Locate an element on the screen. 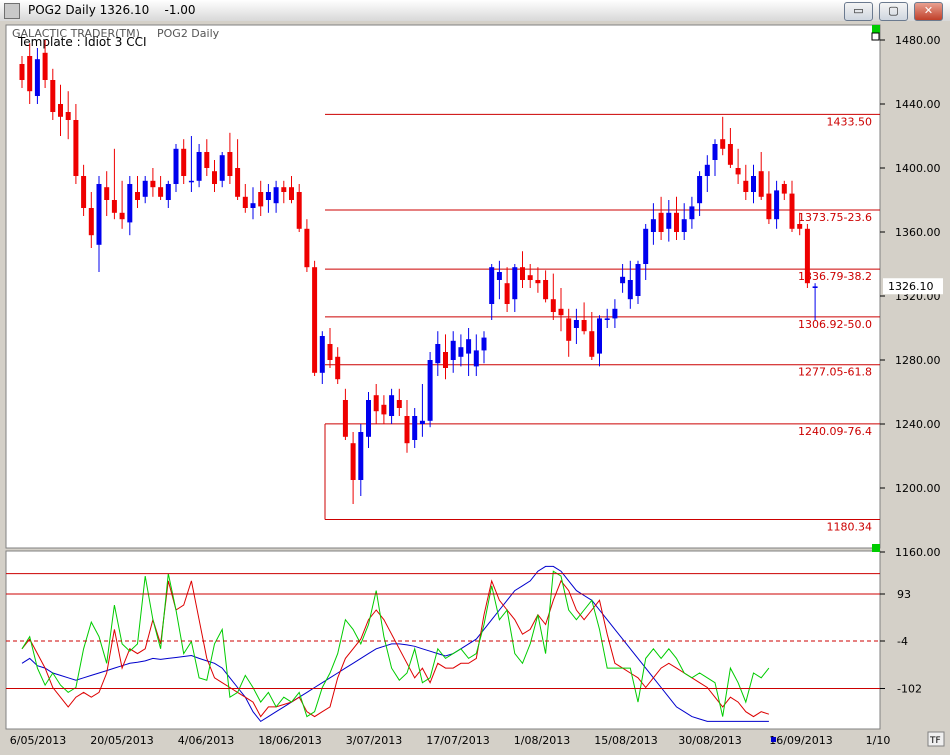 The width and height of the screenshot is (950, 755). fib-label: 1373.75-23.6 is located at coordinates (835, 217).